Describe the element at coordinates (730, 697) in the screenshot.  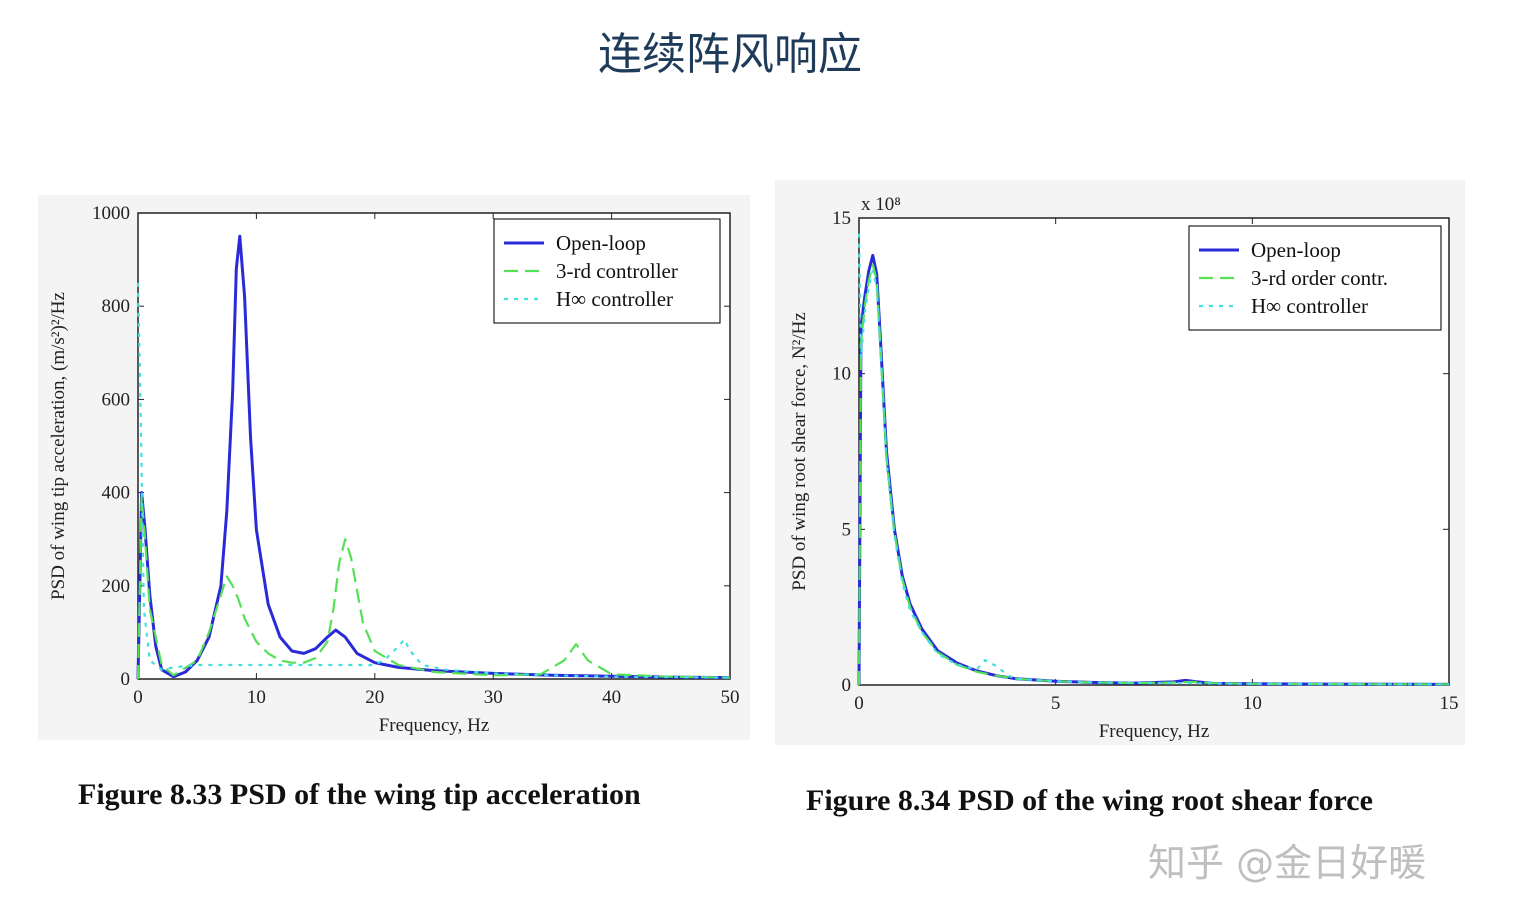
I see `x-tick-label: 50` at that location.